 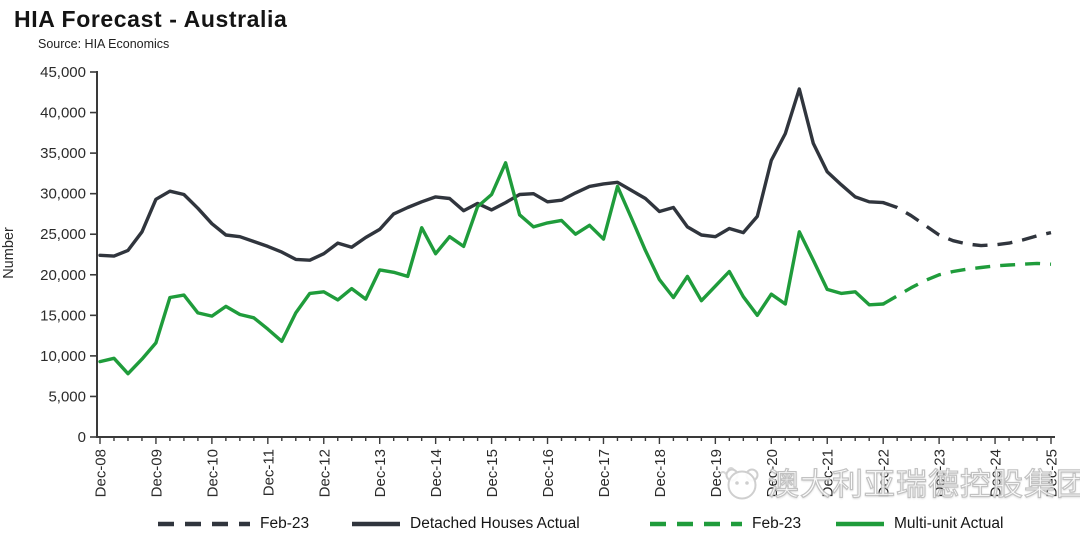 I want to click on svg-text: 35,000, so click(x=63, y=153).